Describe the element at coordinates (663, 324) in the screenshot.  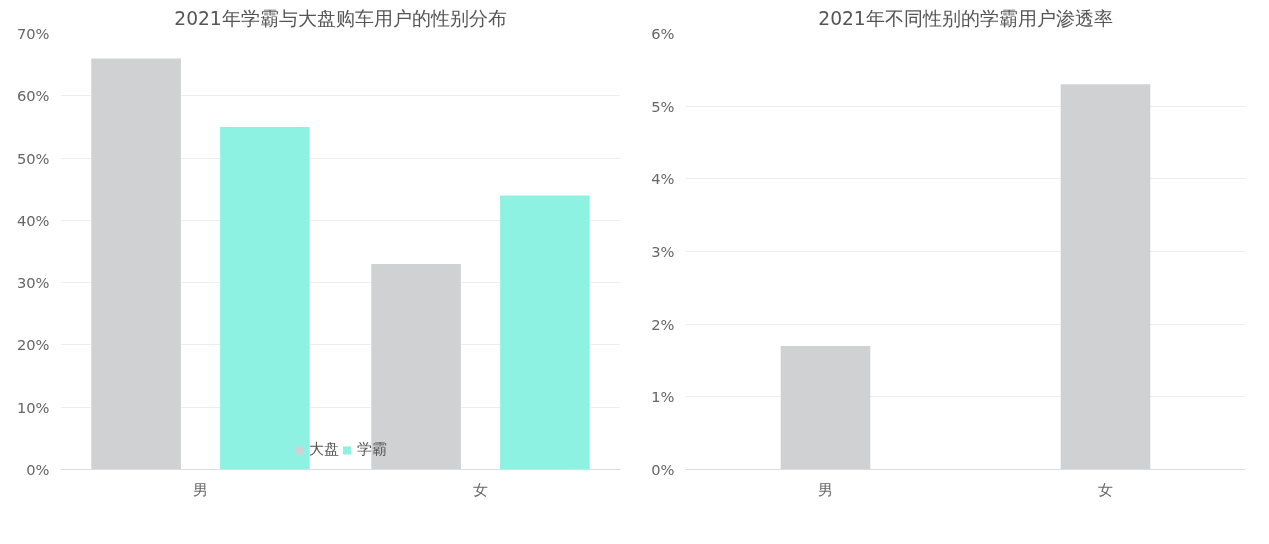
I see `y-tick-label: 2%` at that location.